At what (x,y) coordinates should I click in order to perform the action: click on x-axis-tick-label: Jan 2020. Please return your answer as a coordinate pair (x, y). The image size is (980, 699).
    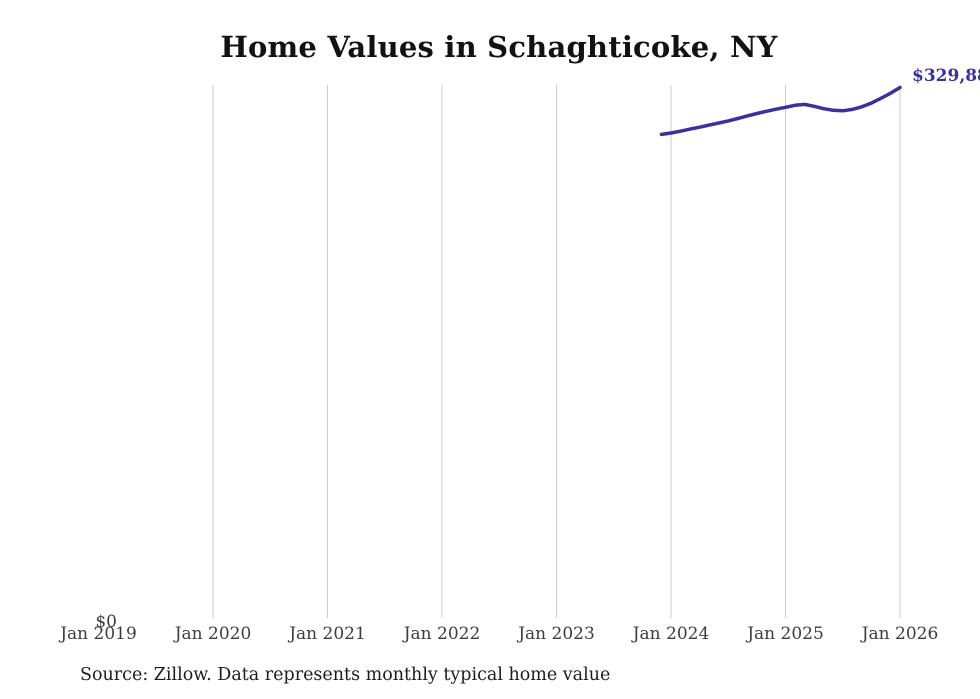
    Looking at the image, I should click on (213, 634).